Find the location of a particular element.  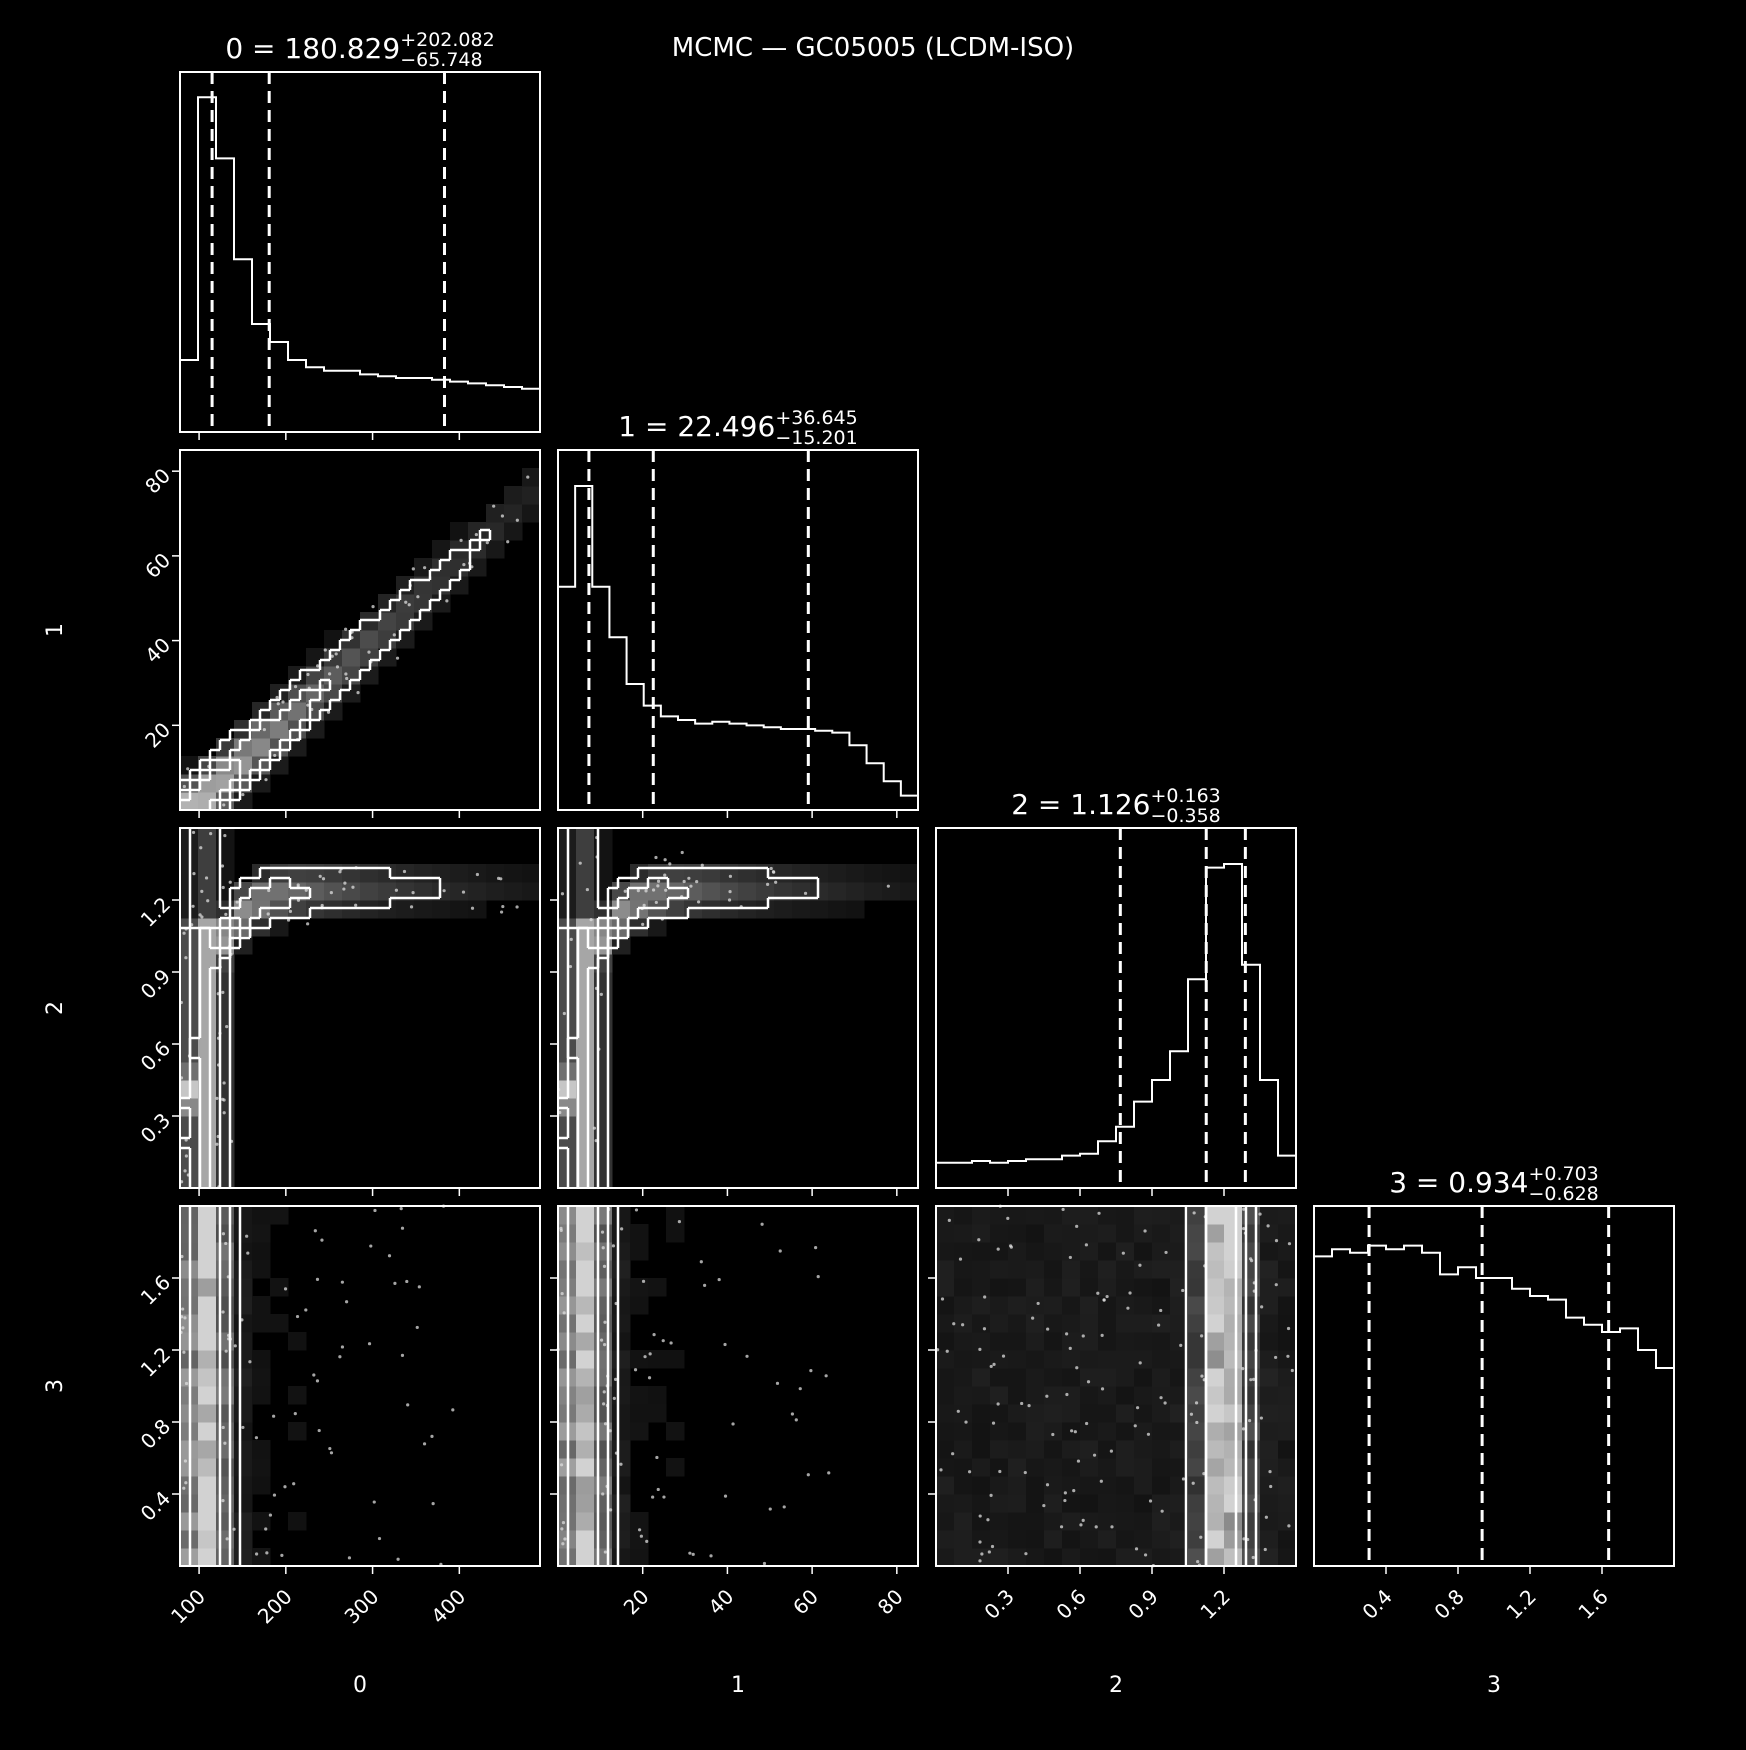

panel-title-2: 2 = 1.126+0.163 is located at coordinates (1116, 803).